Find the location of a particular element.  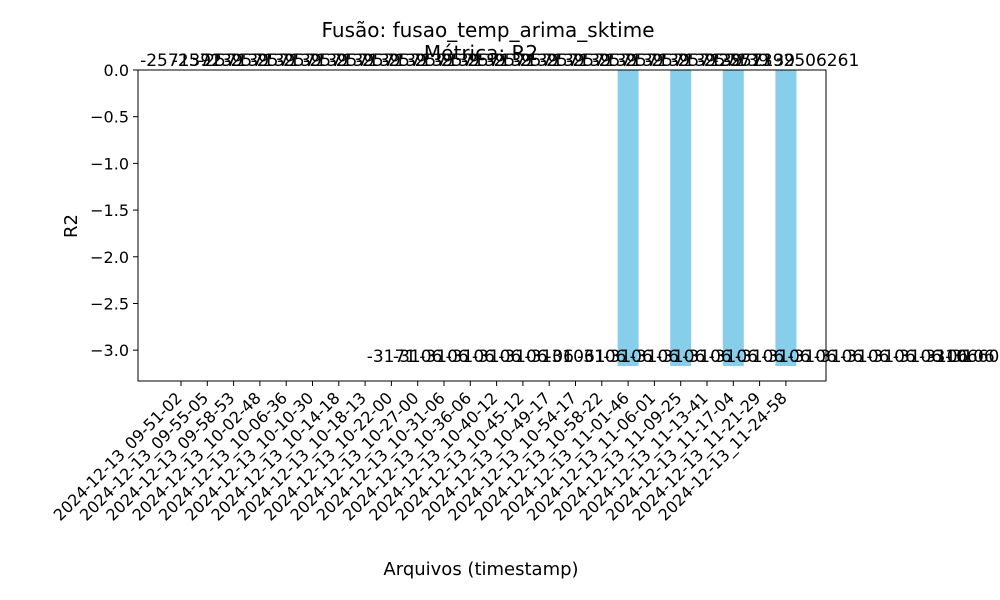

y-tick-label: −2.5 is located at coordinates (109, 303).